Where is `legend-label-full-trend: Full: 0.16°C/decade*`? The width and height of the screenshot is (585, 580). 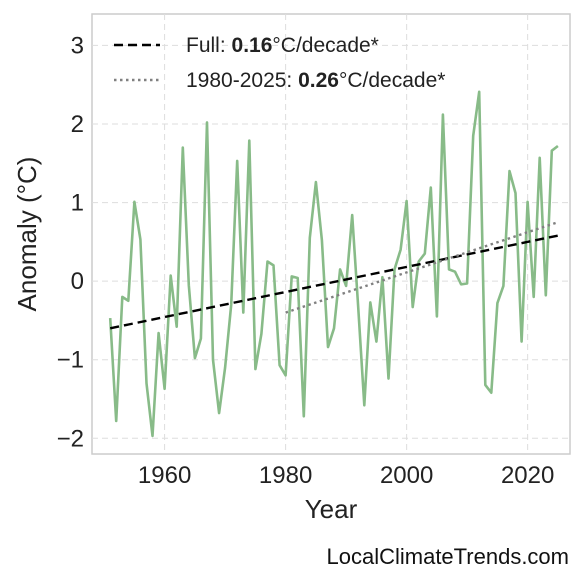 legend-label-full-trend: Full: 0.16°C/decade* is located at coordinates (282, 45).